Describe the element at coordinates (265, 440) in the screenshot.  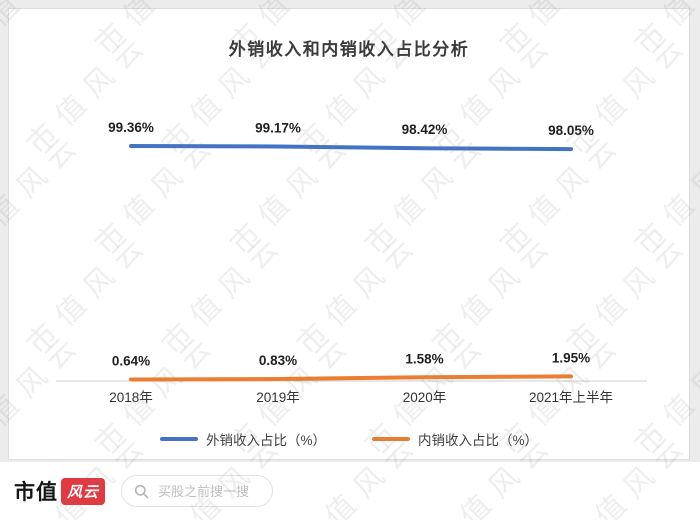
I see `legend-label-export: 外销收入占比（%）` at that location.